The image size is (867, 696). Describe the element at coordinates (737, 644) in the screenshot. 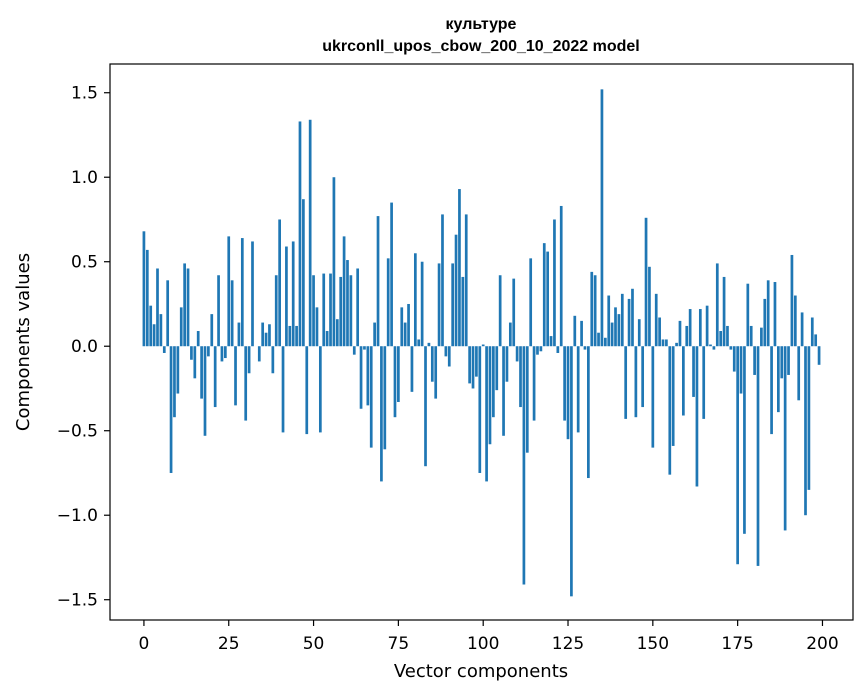

I see `x-tick-label: 175` at that location.